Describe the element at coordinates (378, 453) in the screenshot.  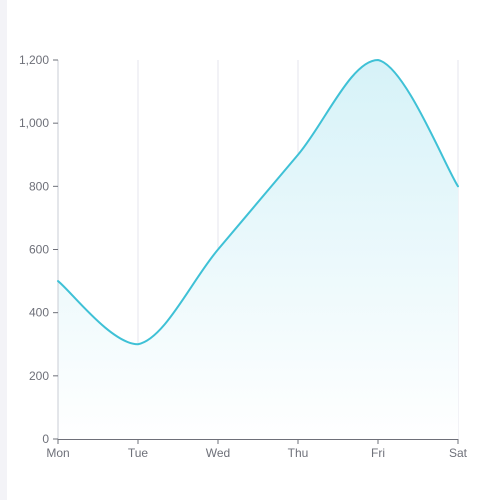
I see `x-tick-label-fri: Fri` at that location.